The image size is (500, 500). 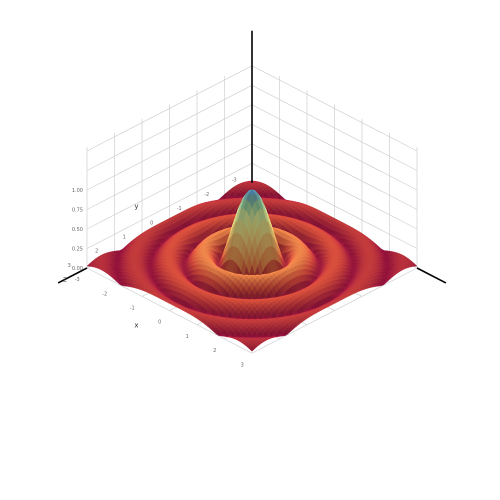 What do you see at coordinates (252, 348) in the screenshot?
I see `surface-cell` at bounding box center [252, 348].